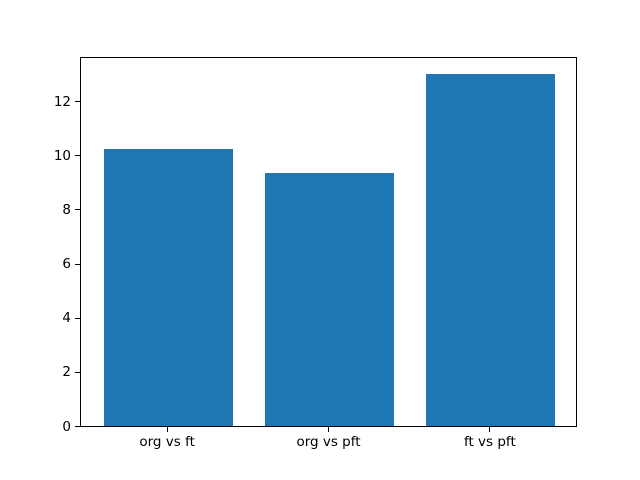  Describe the element at coordinates (66, 372) in the screenshot. I see `y-tick-label: 2` at that location.